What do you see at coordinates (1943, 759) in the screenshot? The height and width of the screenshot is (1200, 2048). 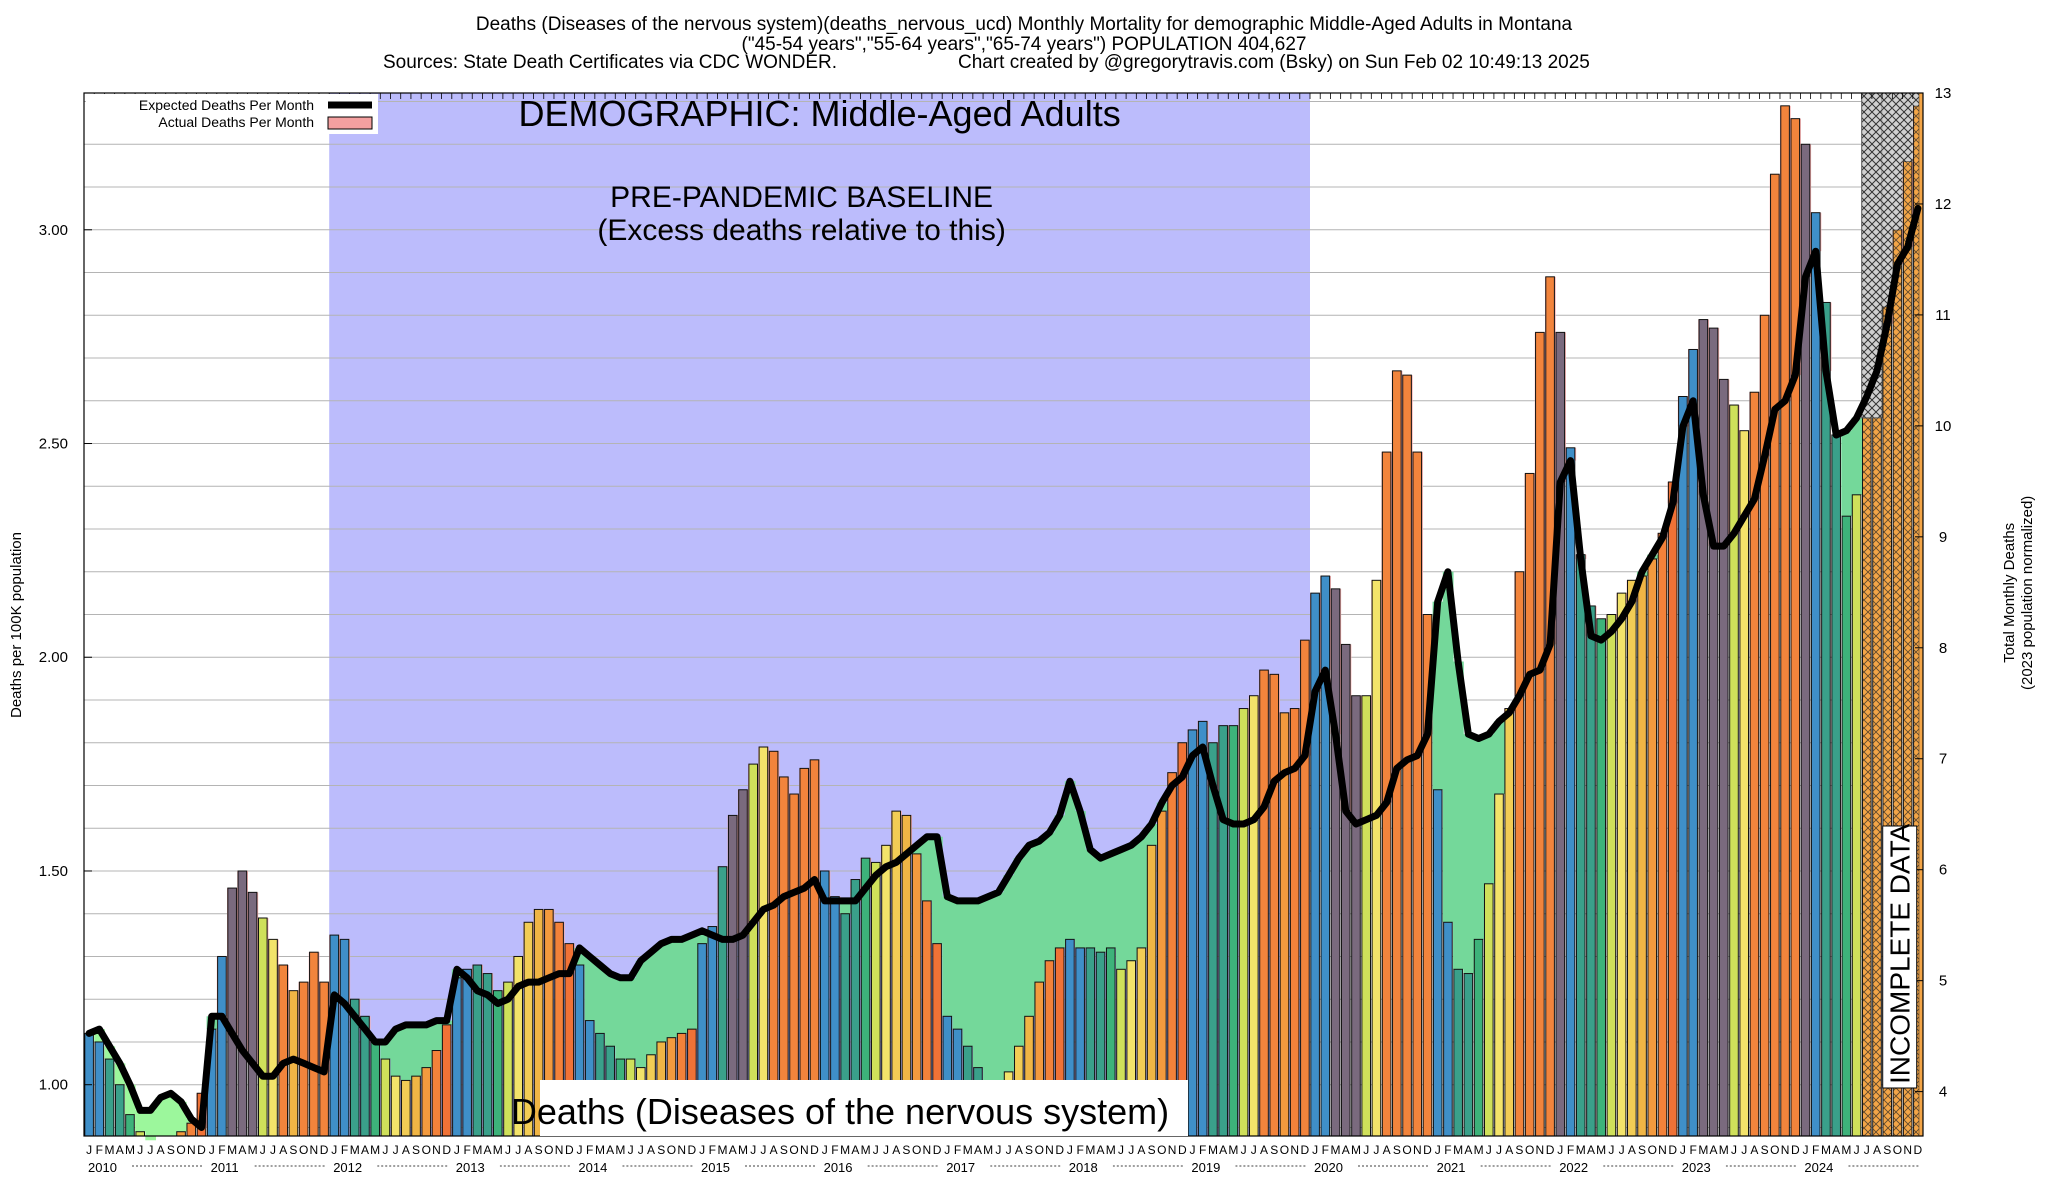 I see `y2-tick-label: 7` at bounding box center [1943, 759].